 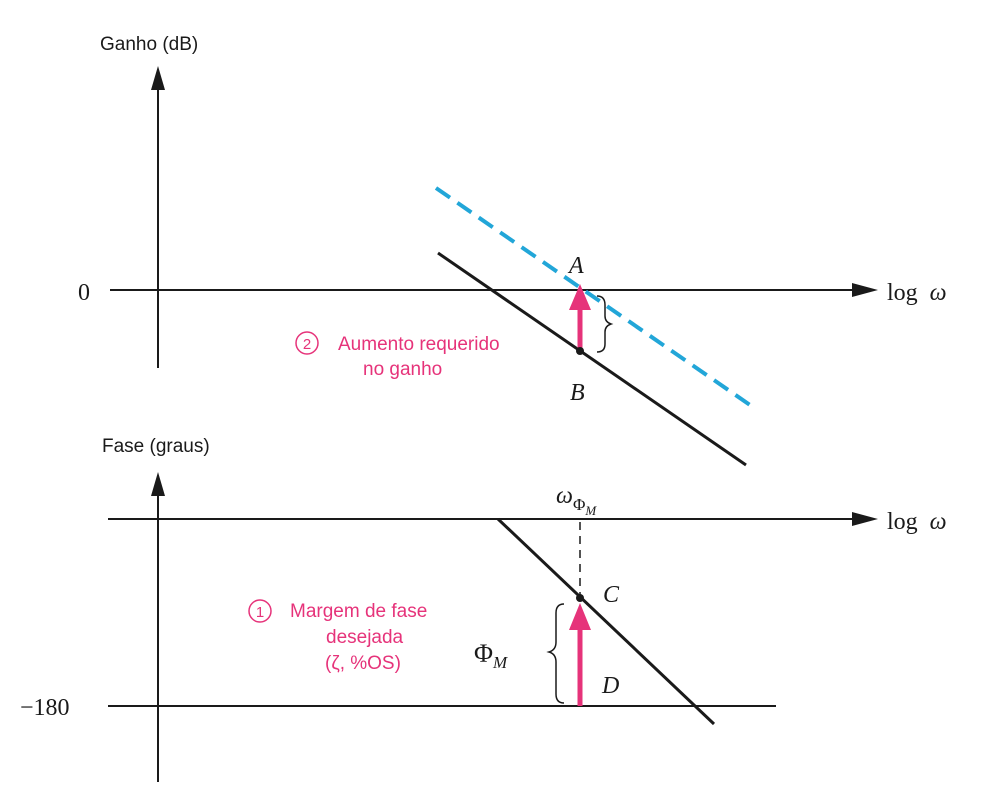 What do you see at coordinates (156, 446) in the screenshot?
I see `phase-axis-label: Fase (graus)` at bounding box center [156, 446].